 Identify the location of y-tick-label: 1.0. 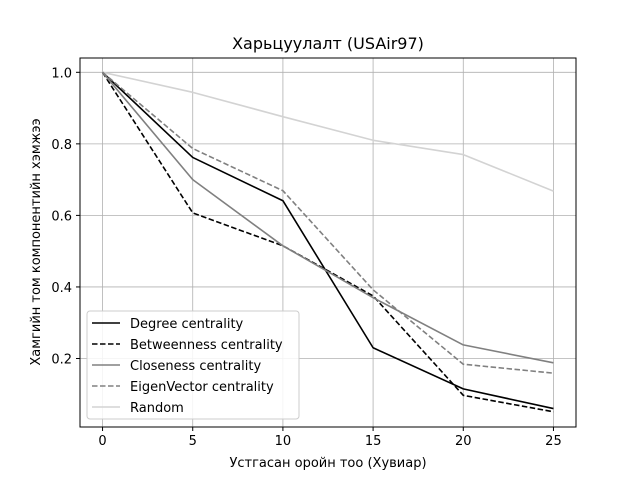
(61, 73).